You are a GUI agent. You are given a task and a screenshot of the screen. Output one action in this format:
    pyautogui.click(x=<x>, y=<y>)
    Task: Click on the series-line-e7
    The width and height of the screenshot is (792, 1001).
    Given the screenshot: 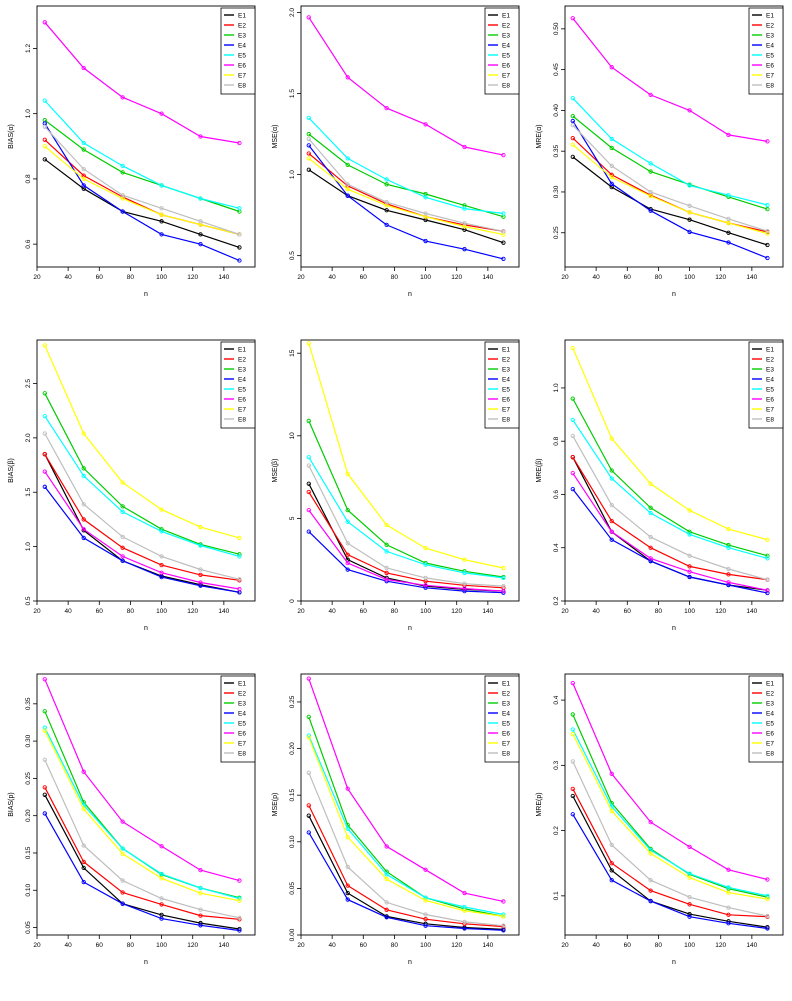 What is the action you would take?
    pyautogui.click(x=406, y=456)
    